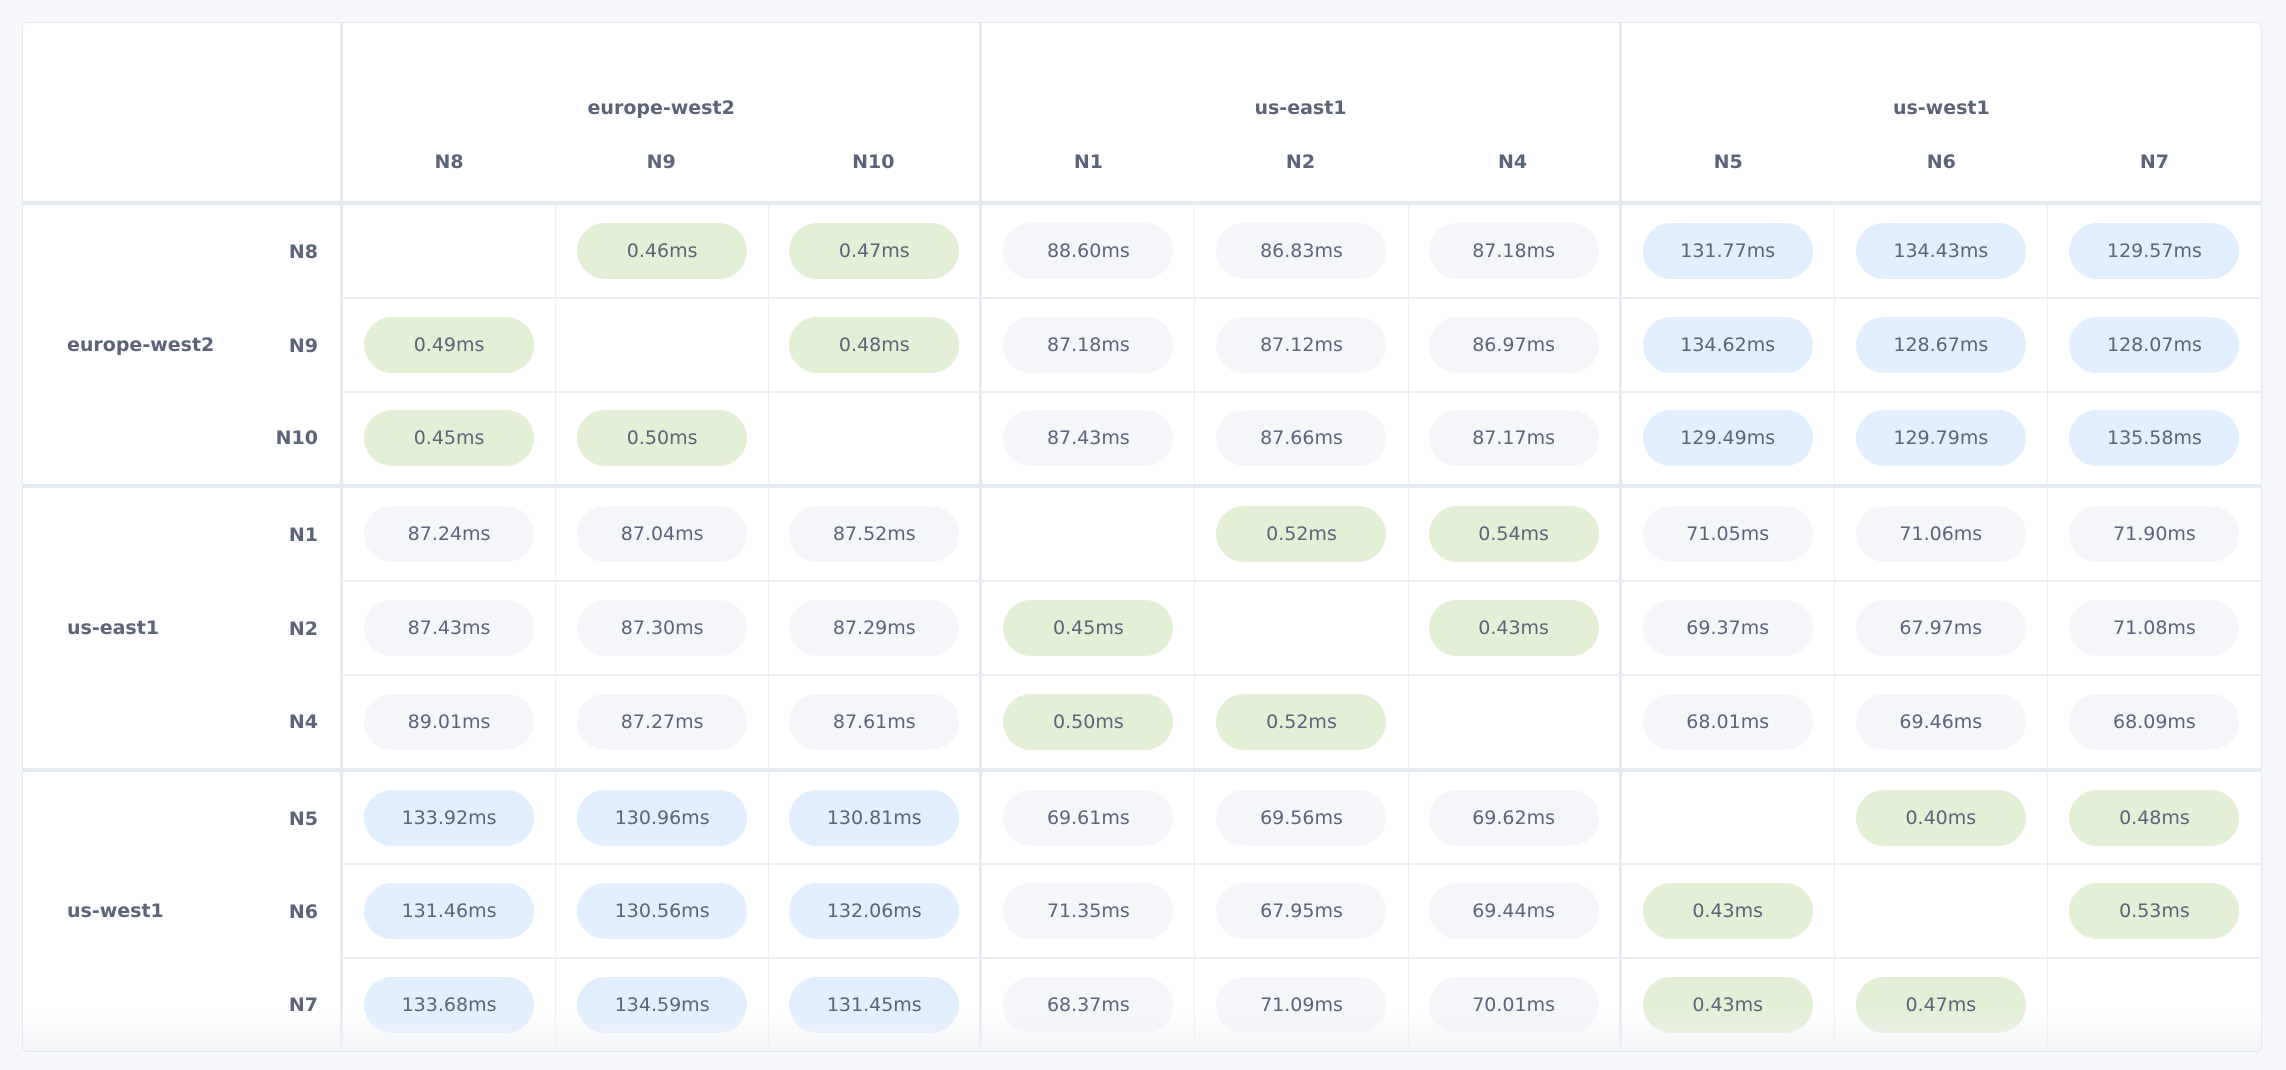 This screenshot has height=1070, width=2286. I want to click on matrix-cell: 0.53ms, so click(2154, 912).